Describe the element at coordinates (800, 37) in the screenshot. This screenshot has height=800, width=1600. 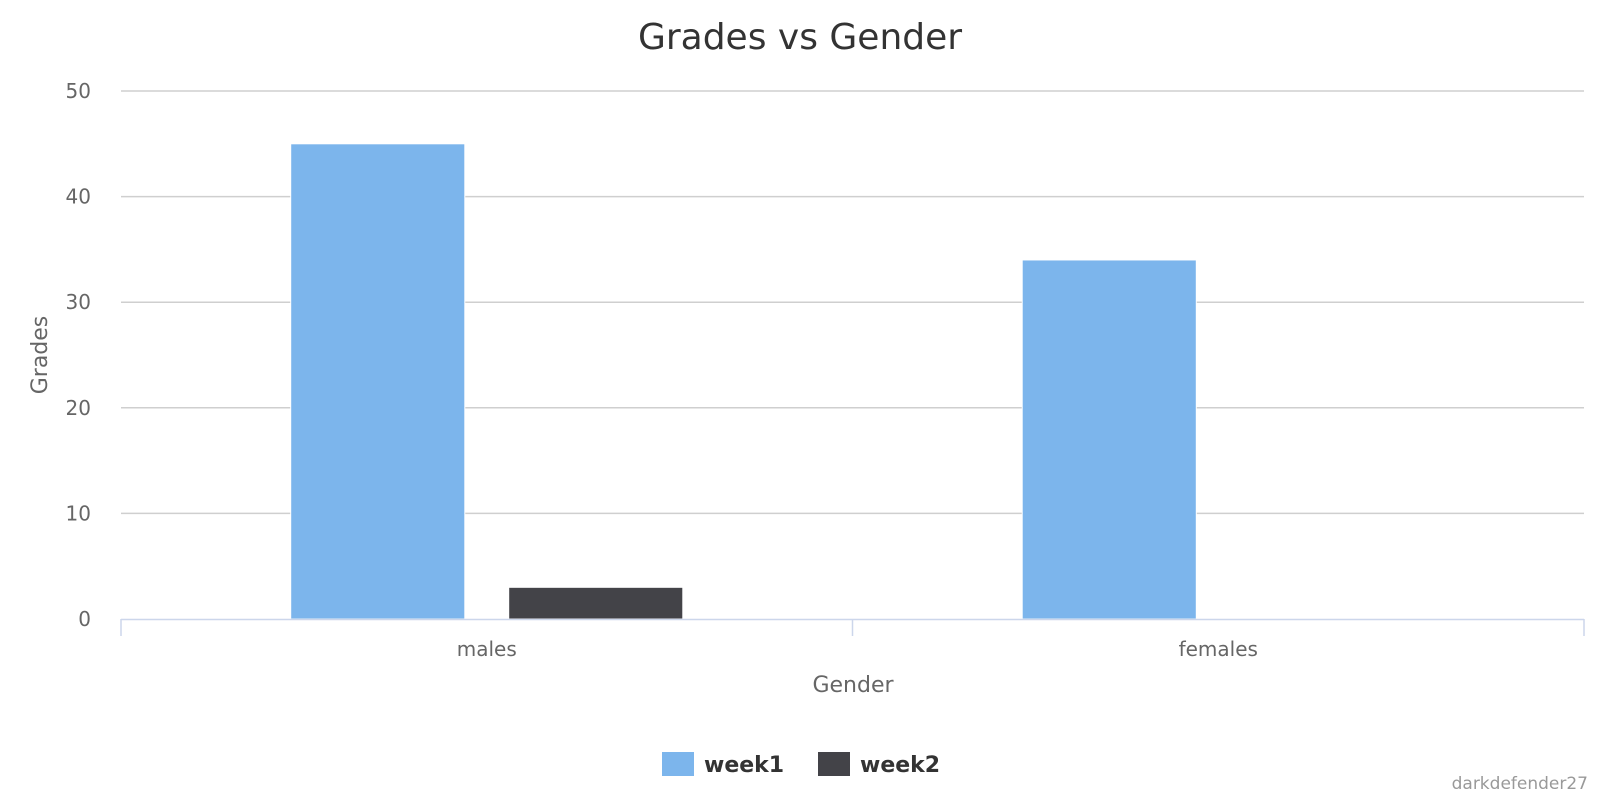
I see `chart-title: Grades vs Gender` at that location.